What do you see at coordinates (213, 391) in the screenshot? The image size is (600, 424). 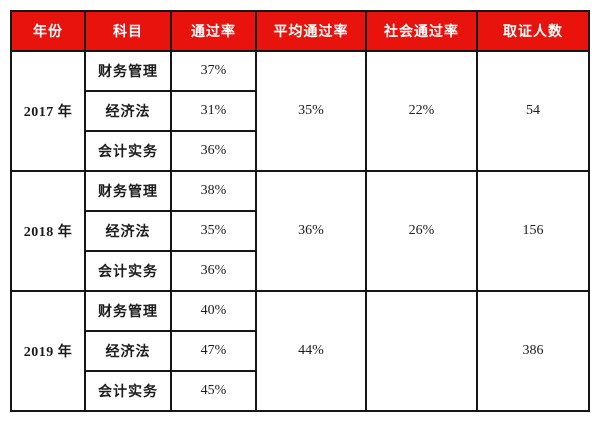 I see `pass-rate-cell: 45%` at bounding box center [213, 391].